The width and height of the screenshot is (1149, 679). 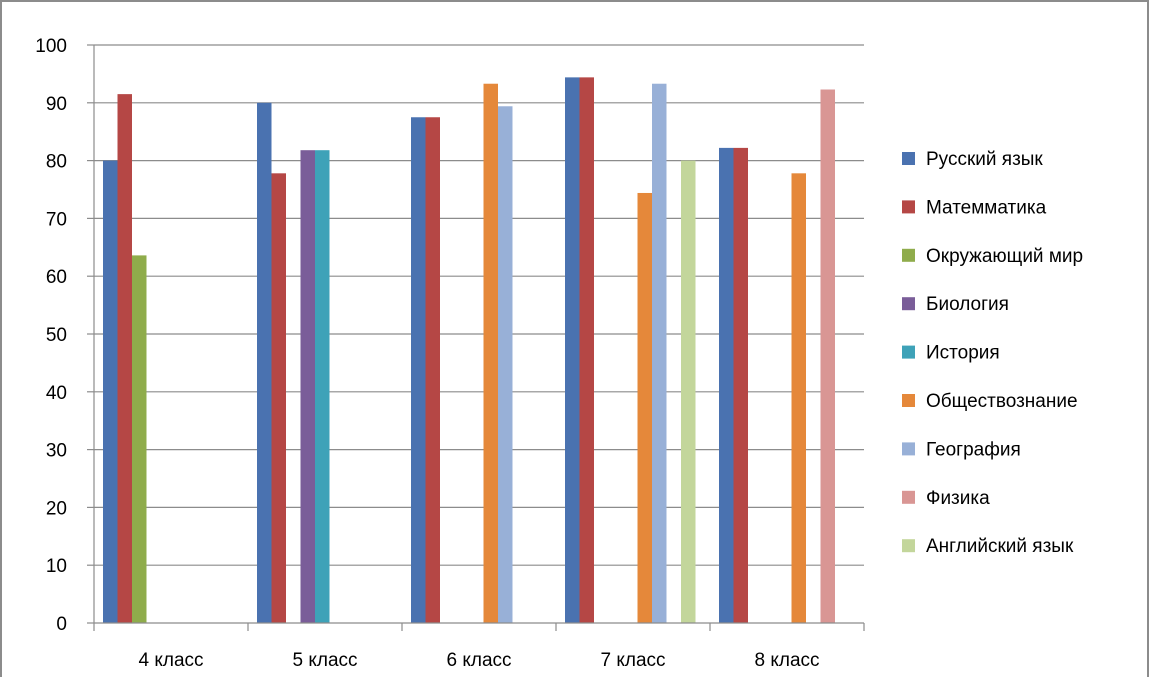 What do you see at coordinates (418, 370) in the screenshot?
I see `bar-русский-язык-6-класс` at bounding box center [418, 370].